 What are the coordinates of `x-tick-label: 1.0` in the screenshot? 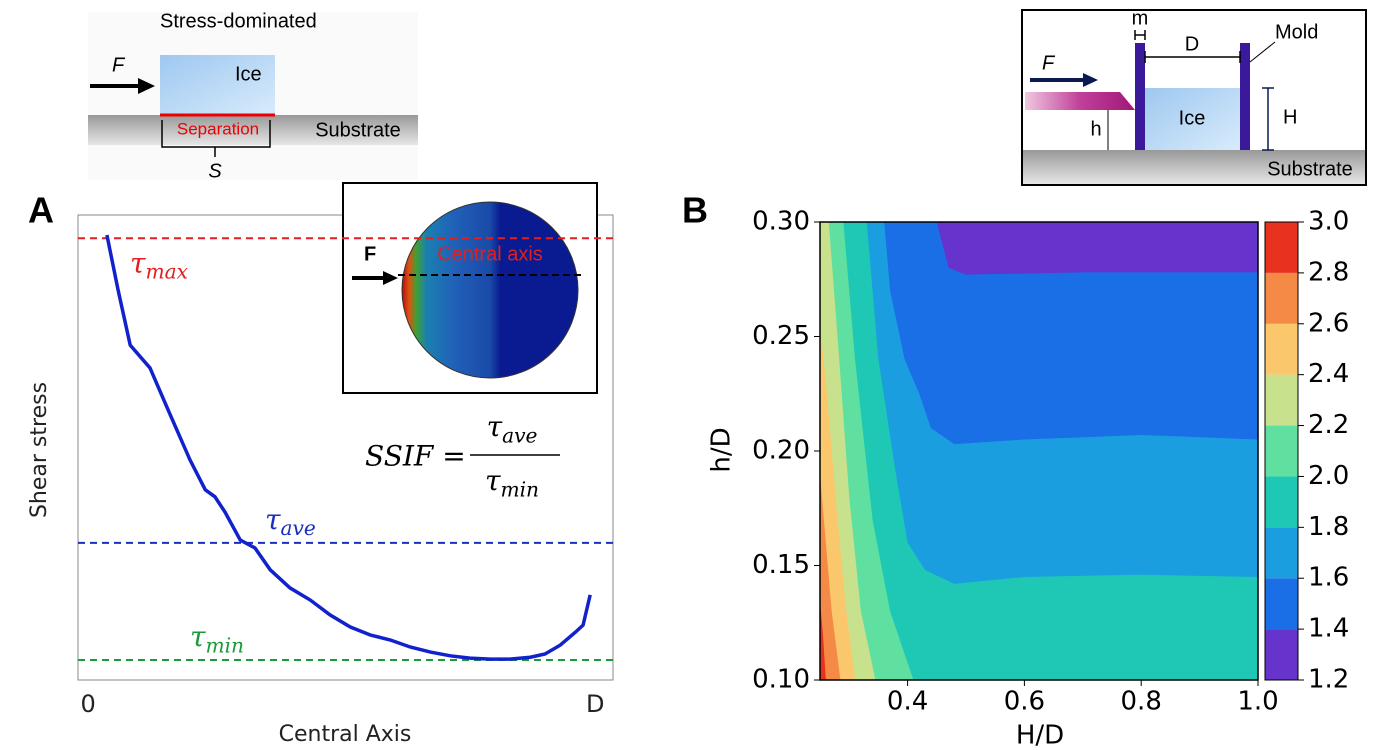 It's located at (1257, 702).